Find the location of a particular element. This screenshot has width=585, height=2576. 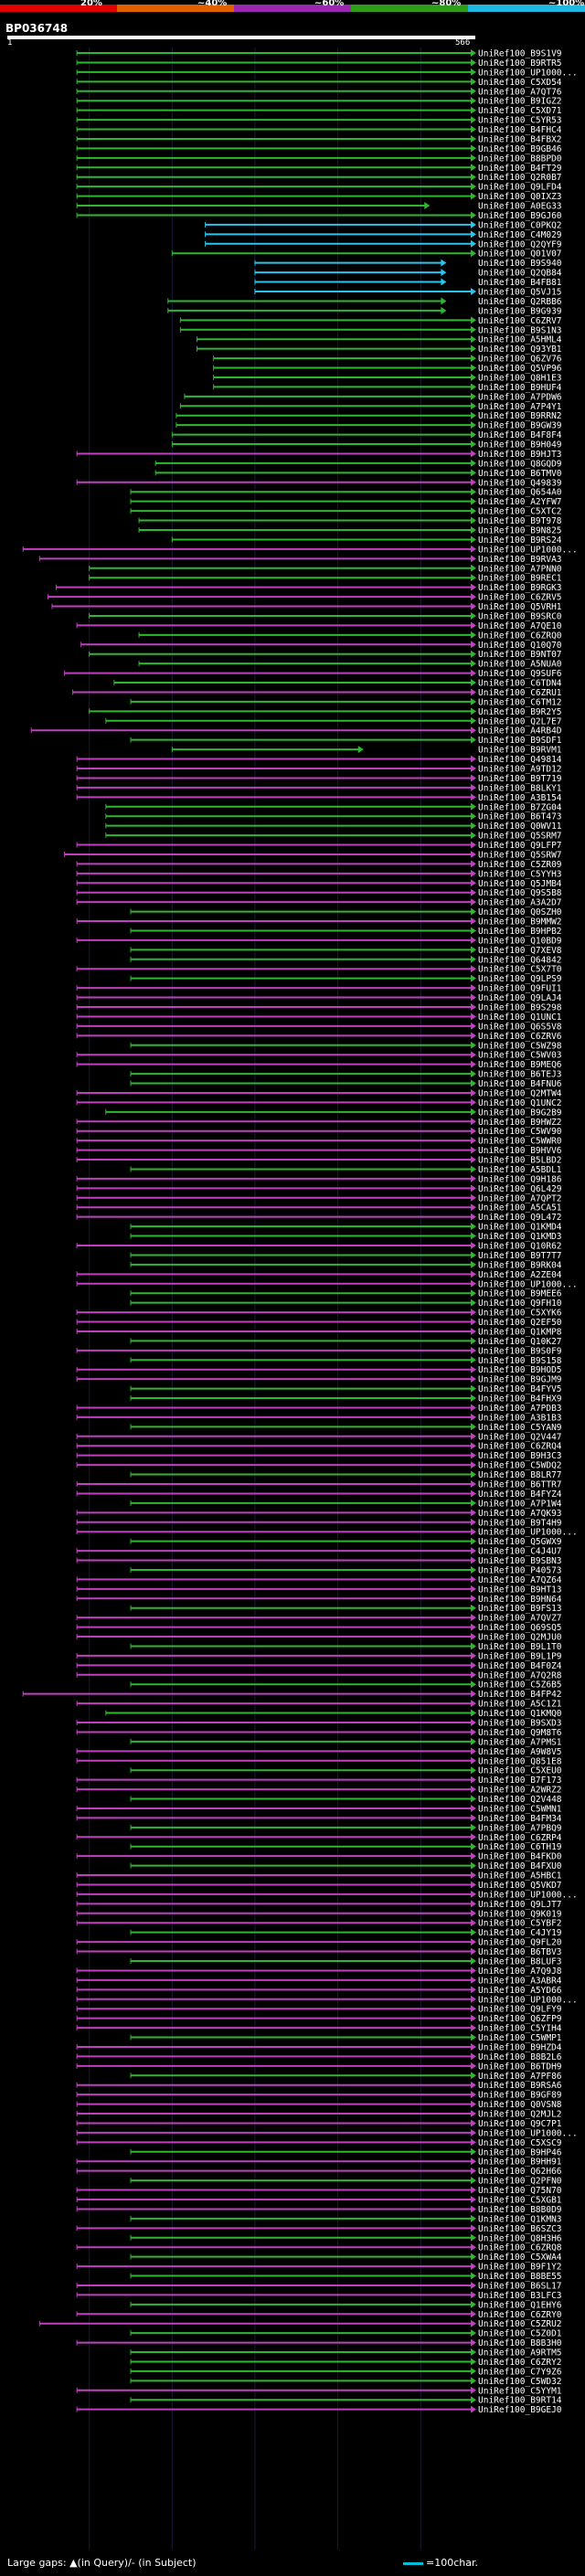

hit-label: UniRef100_A7PDW6 is located at coordinates (520, 397).